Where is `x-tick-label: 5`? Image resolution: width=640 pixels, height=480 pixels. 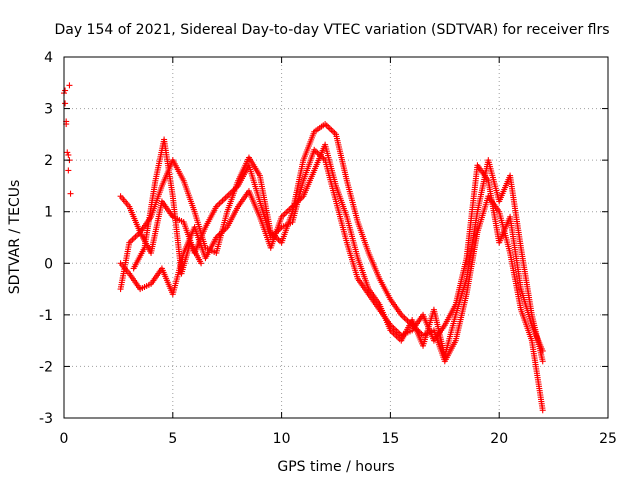 x-tick-label: 5 is located at coordinates (172, 439).